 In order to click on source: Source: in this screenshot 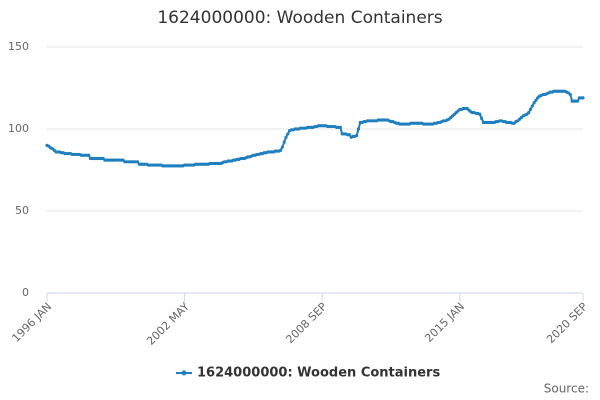, I will do `click(566, 389)`.